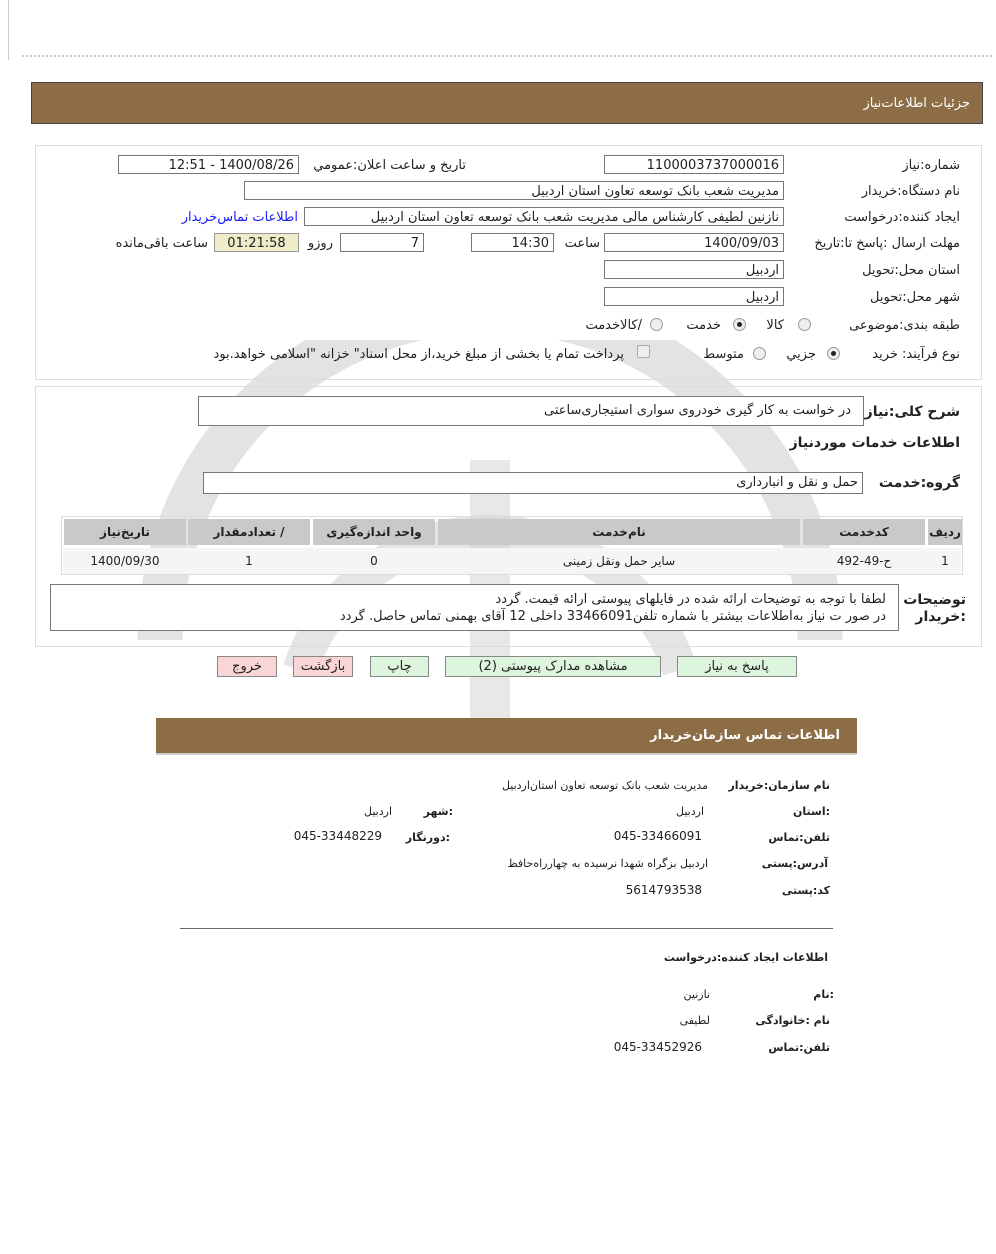 The width and height of the screenshot is (996, 1254). I want to click on category-label: طبقه بندی:موضوعی, so click(904, 325).